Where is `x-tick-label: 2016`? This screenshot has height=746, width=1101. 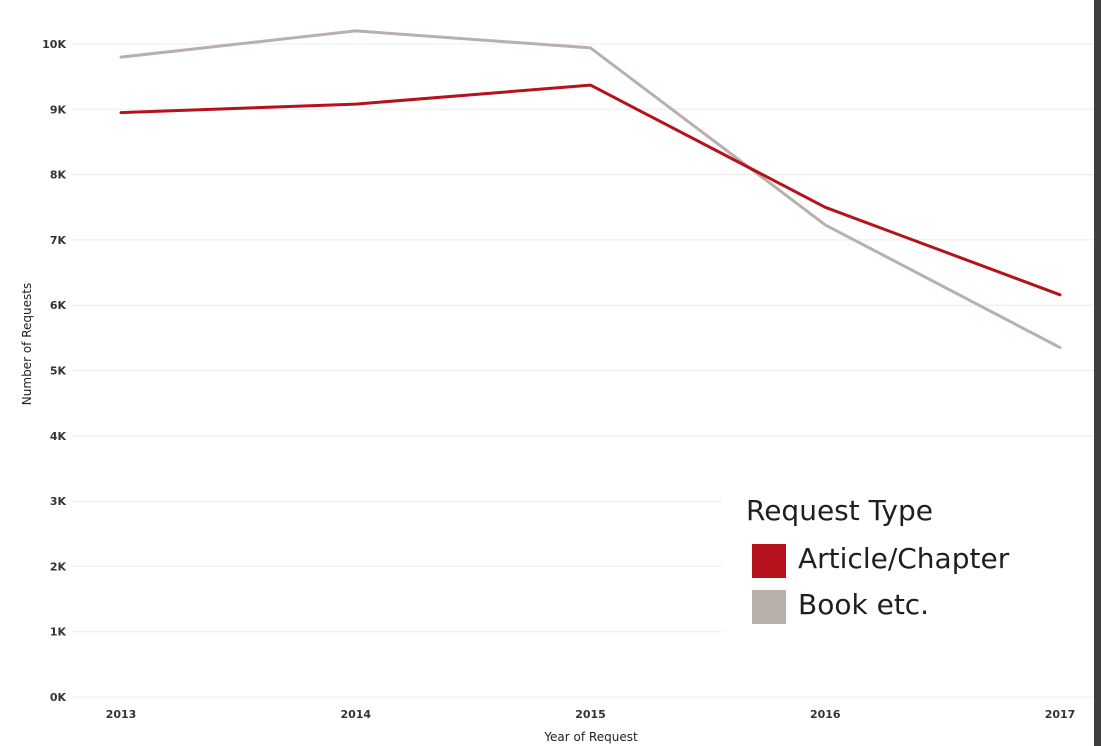
x-tick-label: 2016 is located at coordinates (825, 714).